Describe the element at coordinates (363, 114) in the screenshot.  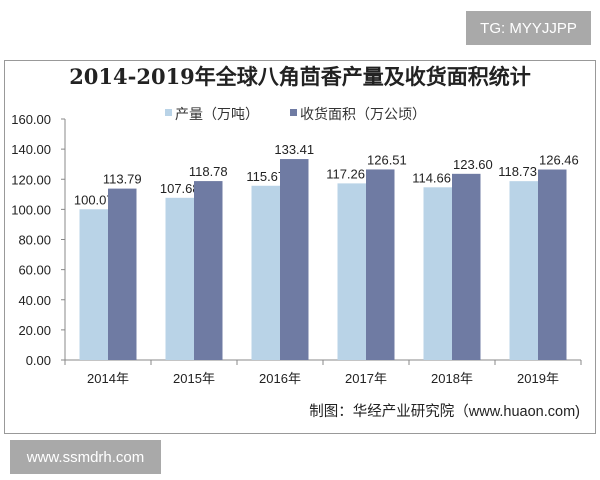
I see `legend-label: 收货面积（万公顷）` at that location.